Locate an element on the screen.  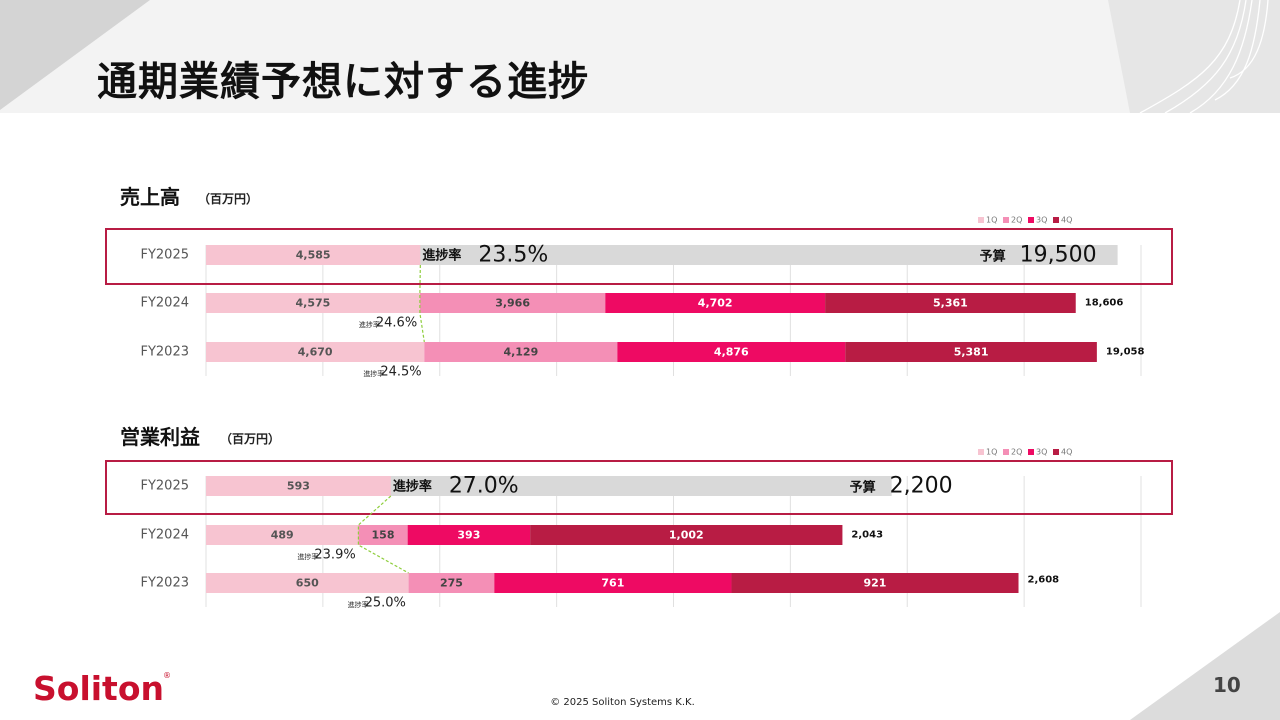
logo-registered-mark: ® is located at coordinates (167, 675).